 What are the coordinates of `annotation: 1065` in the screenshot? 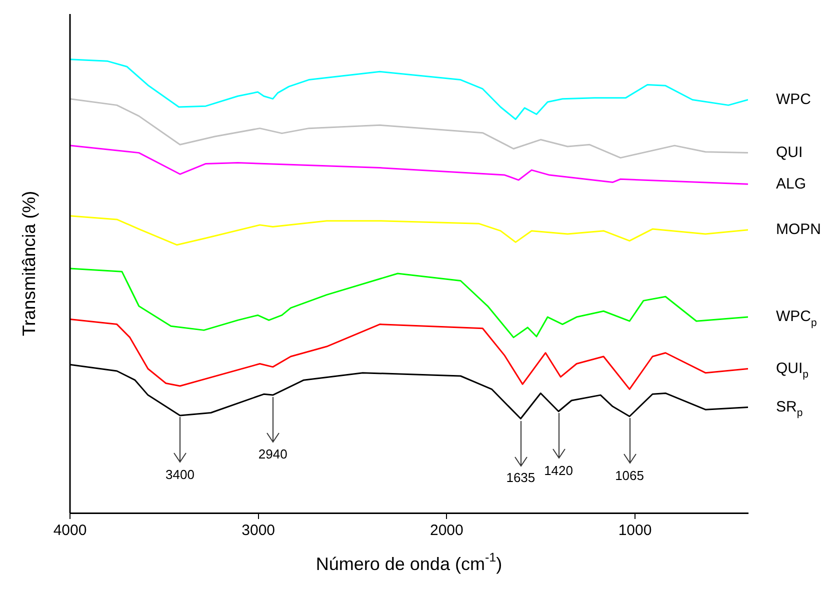 It's located at (629, 475).